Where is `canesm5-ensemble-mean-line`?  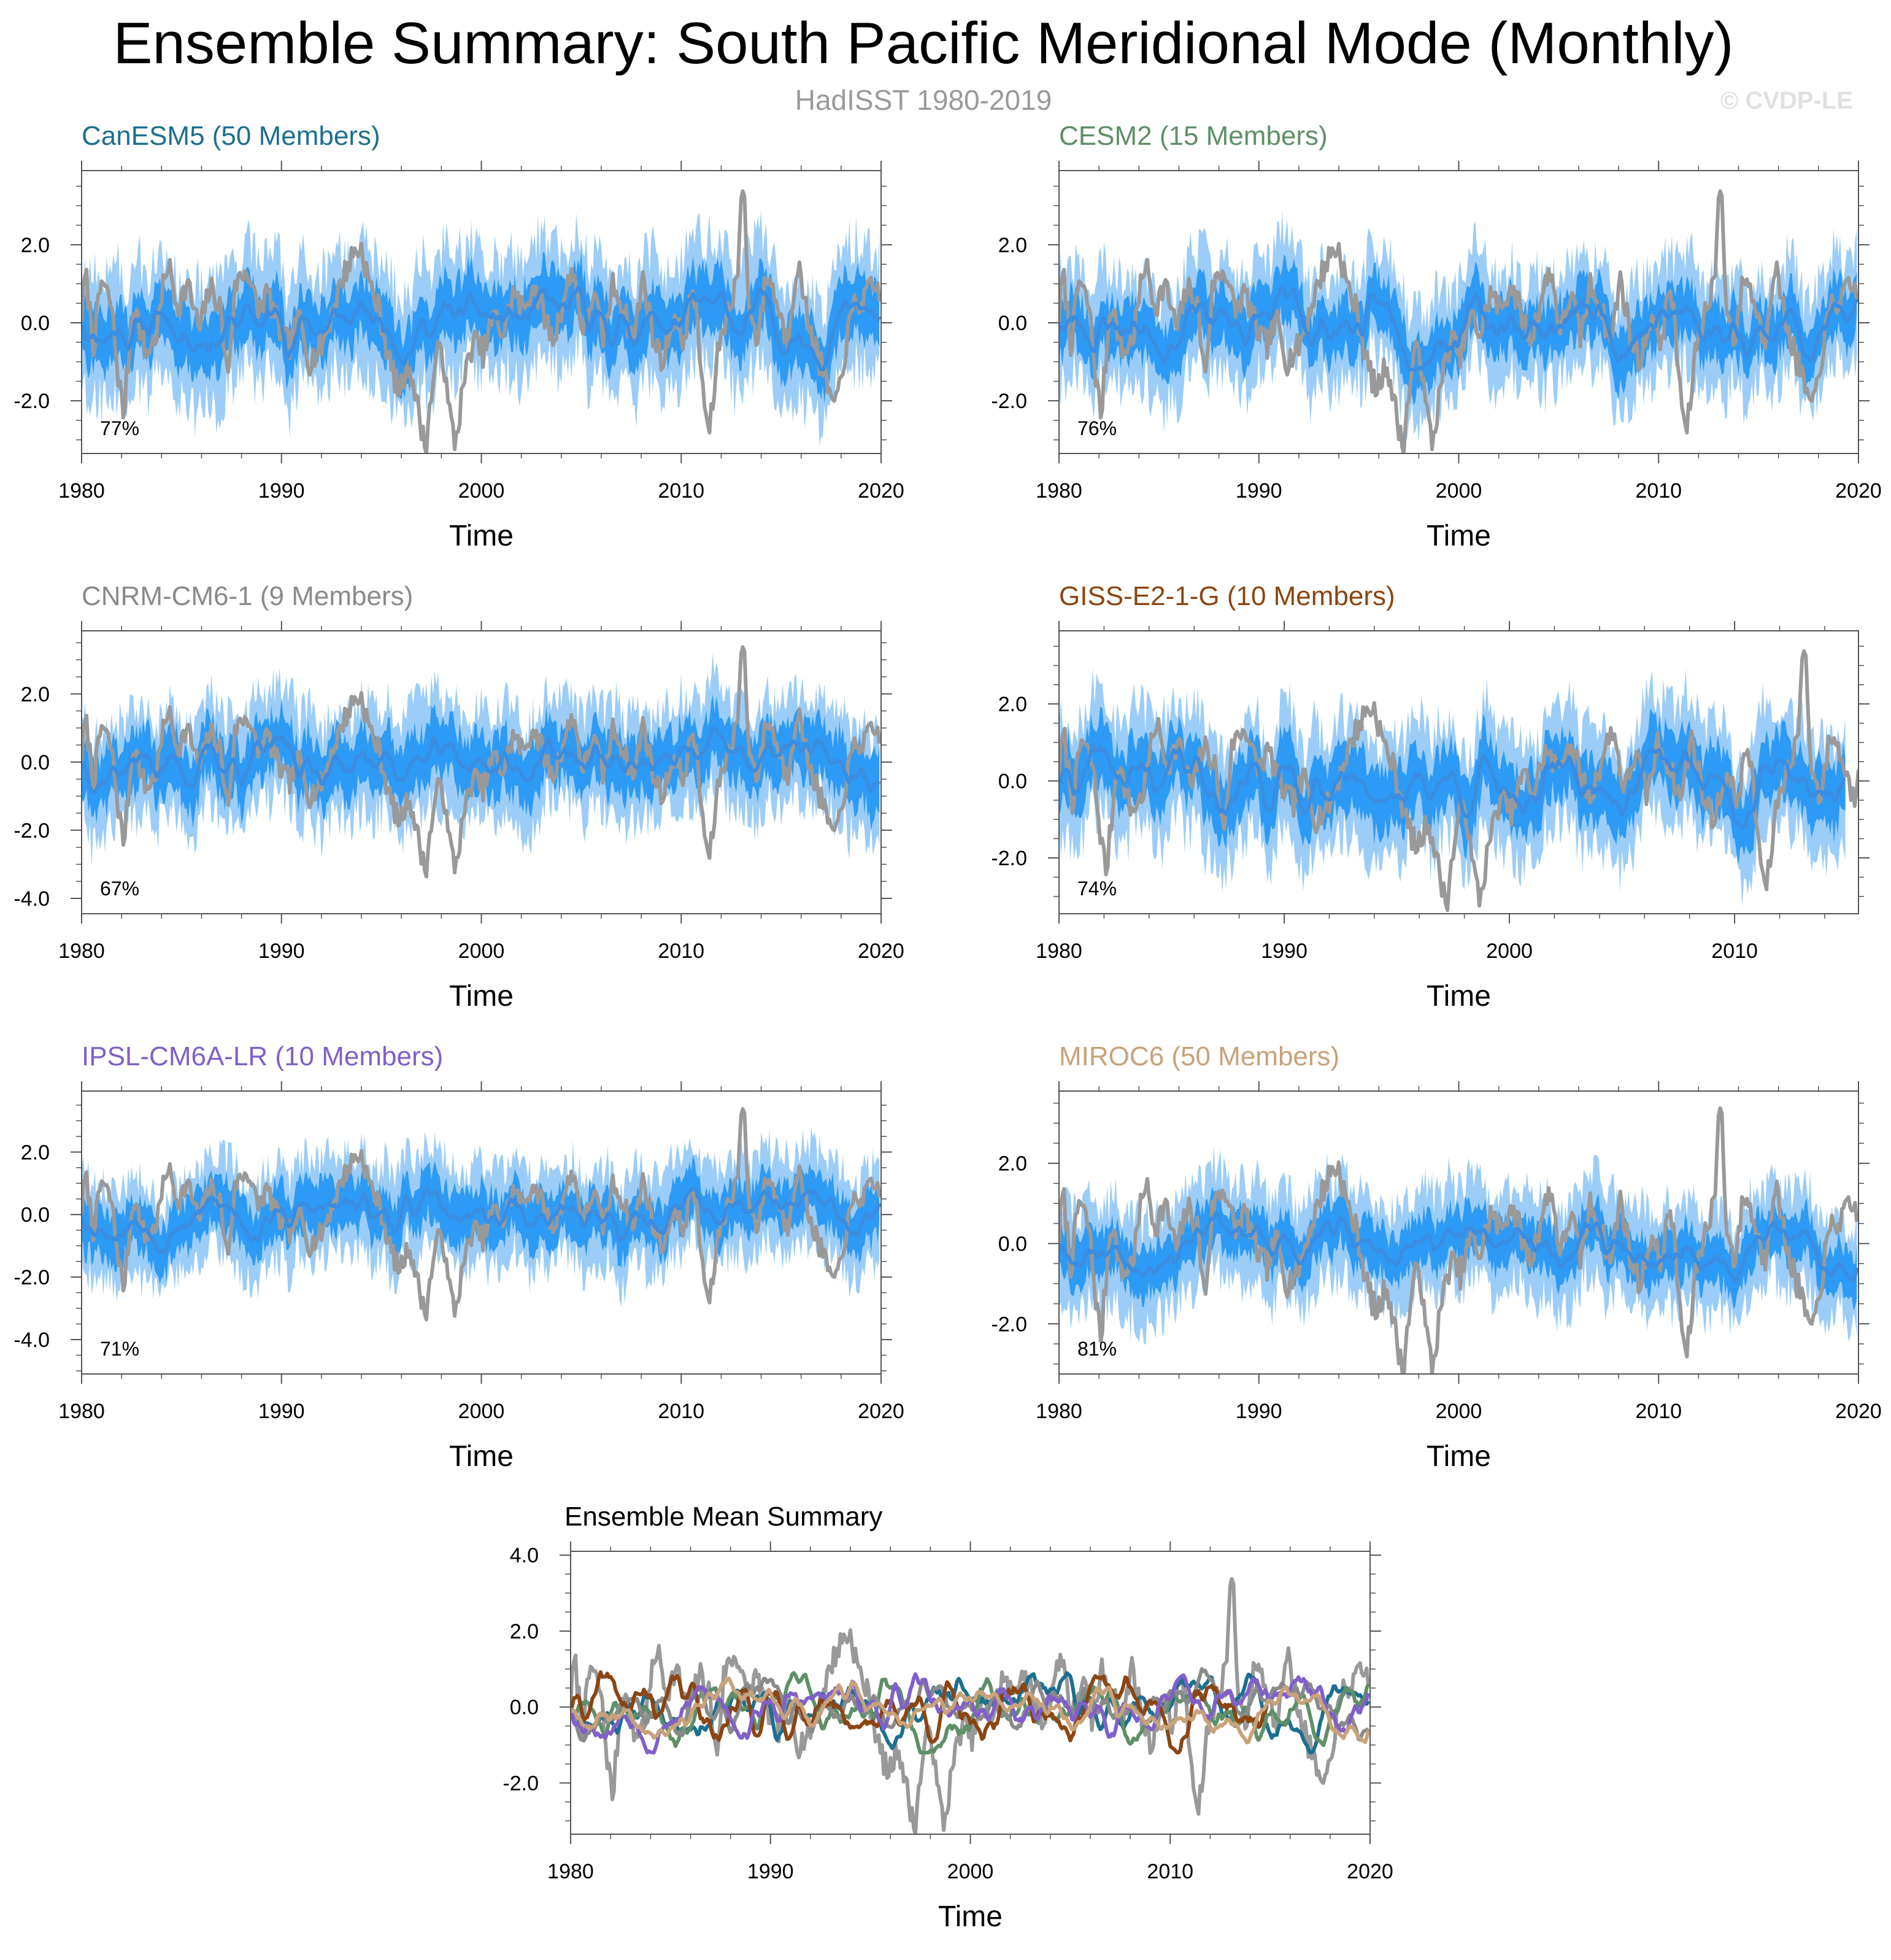
canesm5-ensemble-mean-line is located at coordinates (481, 329).